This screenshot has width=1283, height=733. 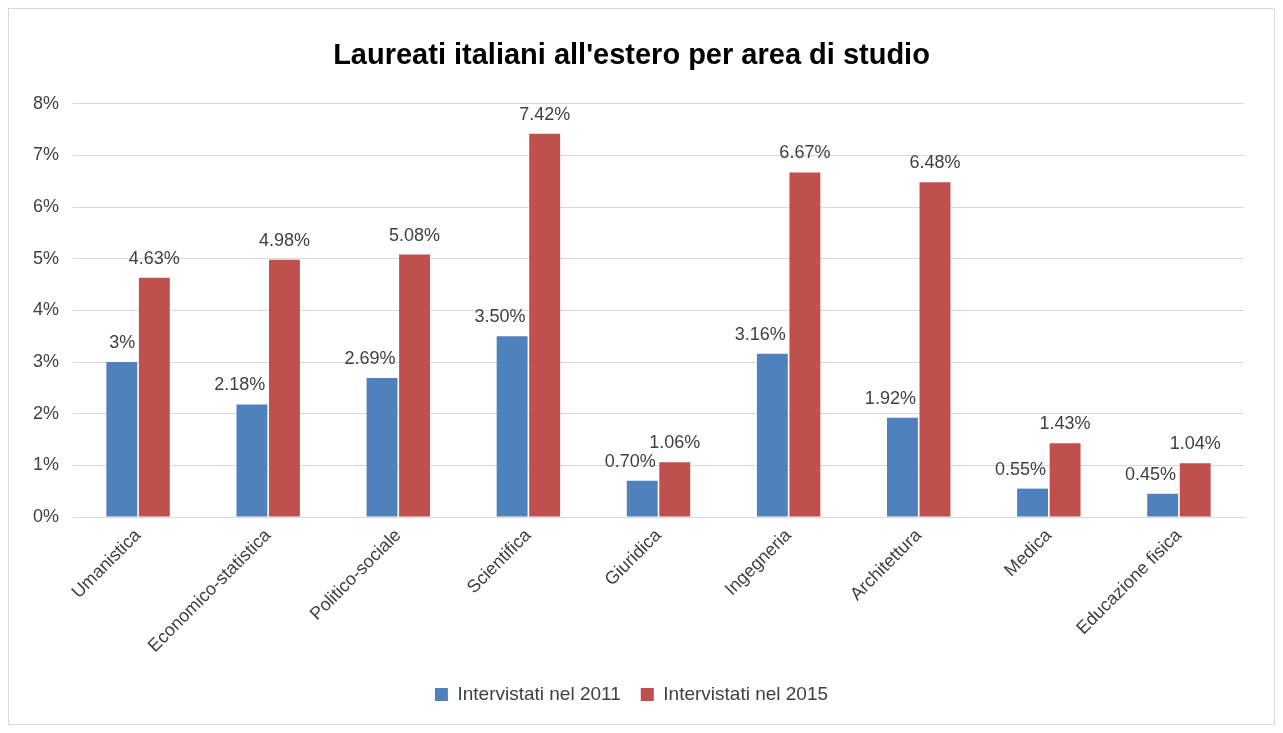 I want to click on y-tick-label: 0%, so click(x=46, y=515).